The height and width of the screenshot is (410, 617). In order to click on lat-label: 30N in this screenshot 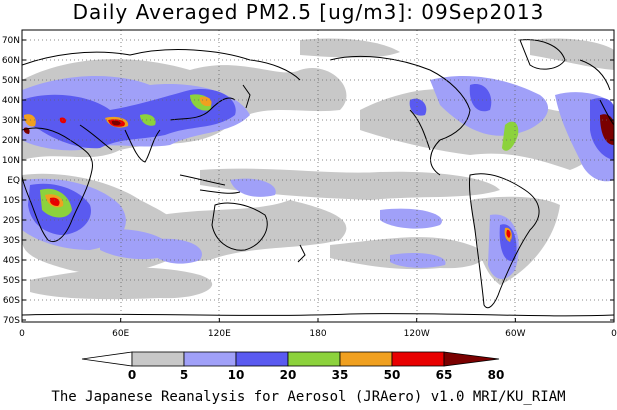, I will do `click(11, 121)`.